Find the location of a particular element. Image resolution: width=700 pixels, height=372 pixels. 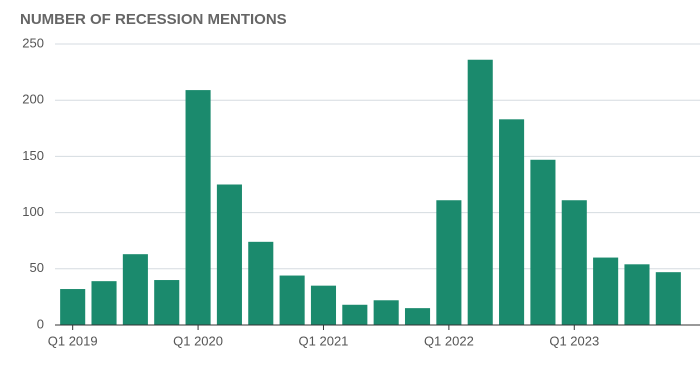

y-tick-label: 250 is located at coordinates (33, 42).